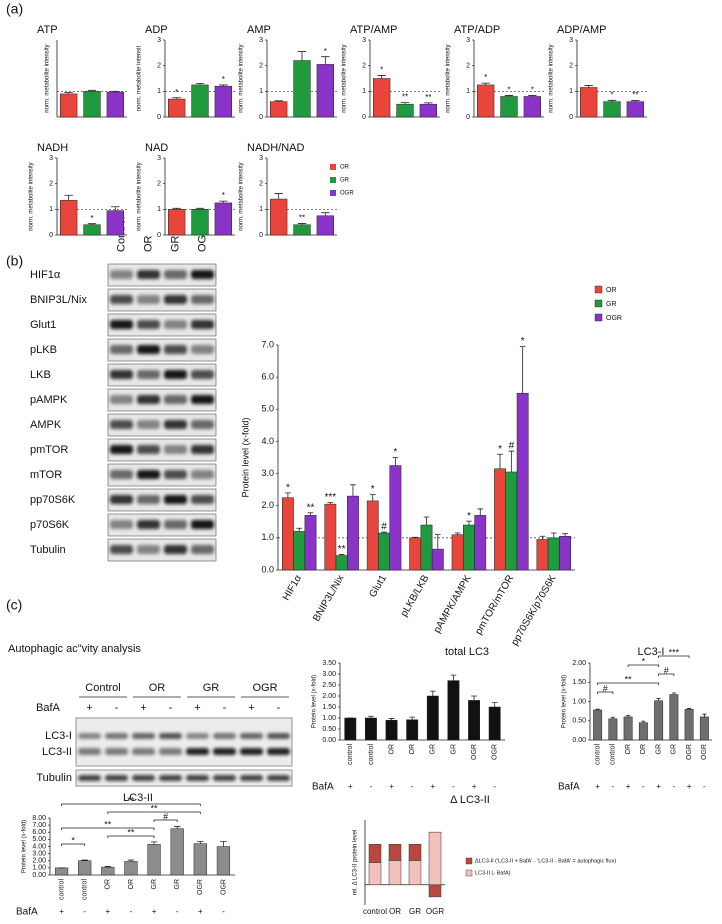  What do you see at coordinates (25, 846) in the screenshot?
I see `y-axis-label: Protein level (x-fold)` at bounding box center [25, 846].